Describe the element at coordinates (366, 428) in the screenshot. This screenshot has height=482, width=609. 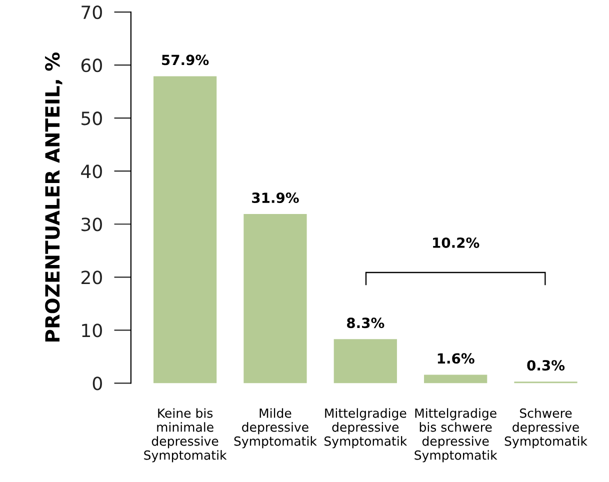
I see `x-tick-label: Mittelgradige depressive Symptomatik` at that location.